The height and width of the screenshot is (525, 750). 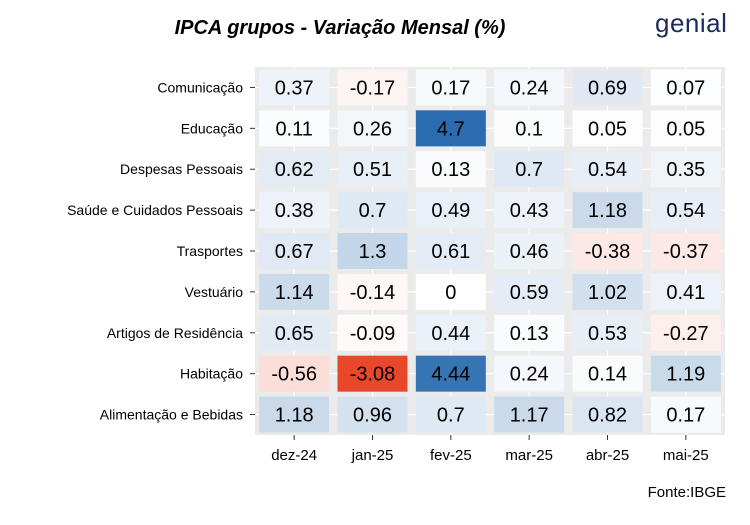 What do you see at coordinates (607, 416) in the screenshot?
I see `cell-value-label: 0.82` at bounding box center [607, 416].